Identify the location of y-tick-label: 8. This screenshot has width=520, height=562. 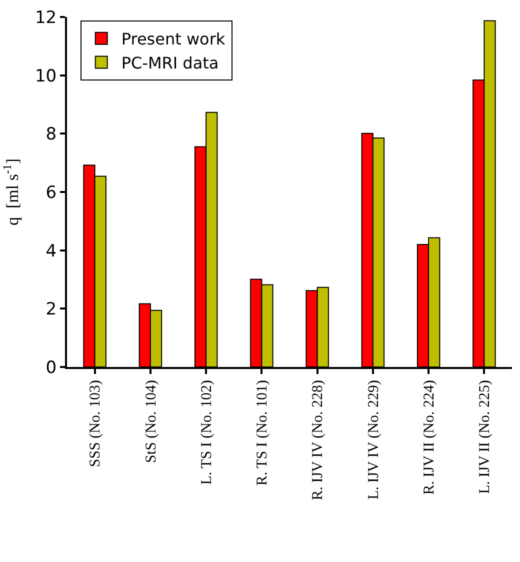
(51, 134).